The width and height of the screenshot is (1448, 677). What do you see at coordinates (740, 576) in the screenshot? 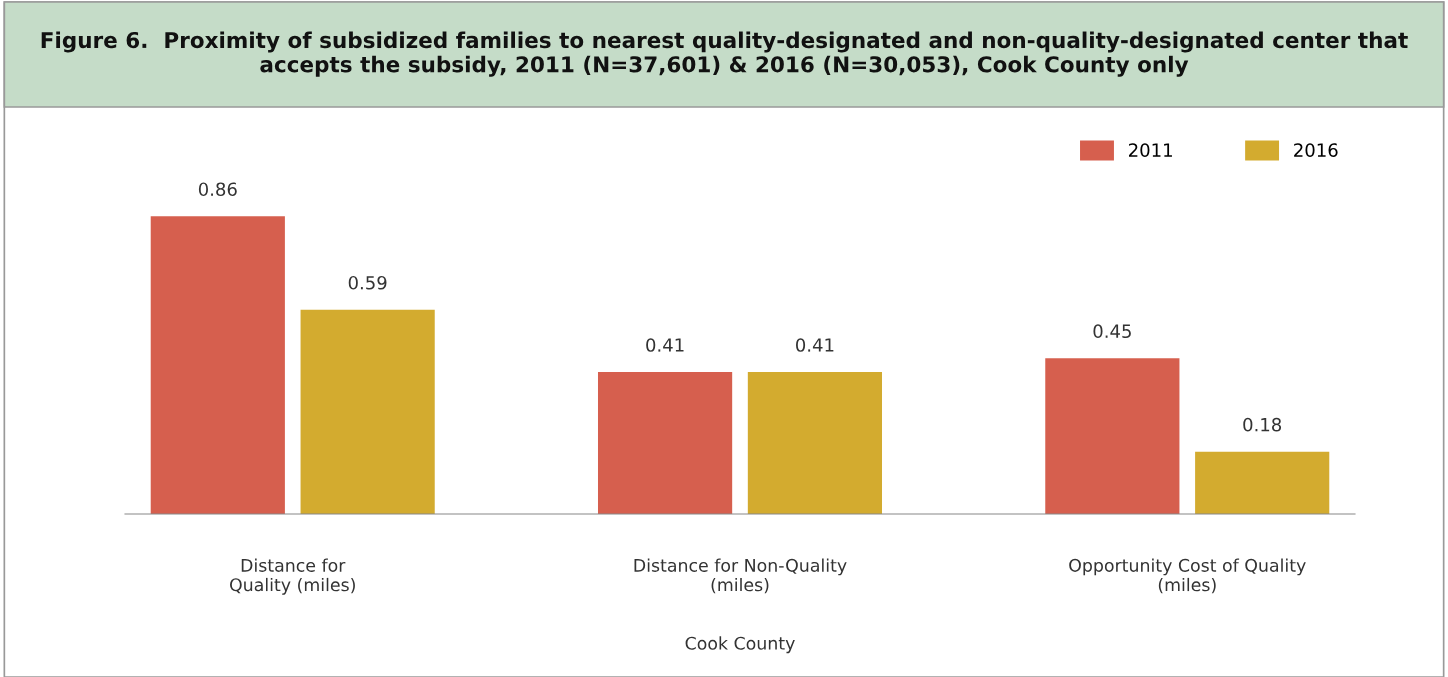
I see `x-tick-label: Distance for Non-Quality (miles)` at bounding box center [740, 576].